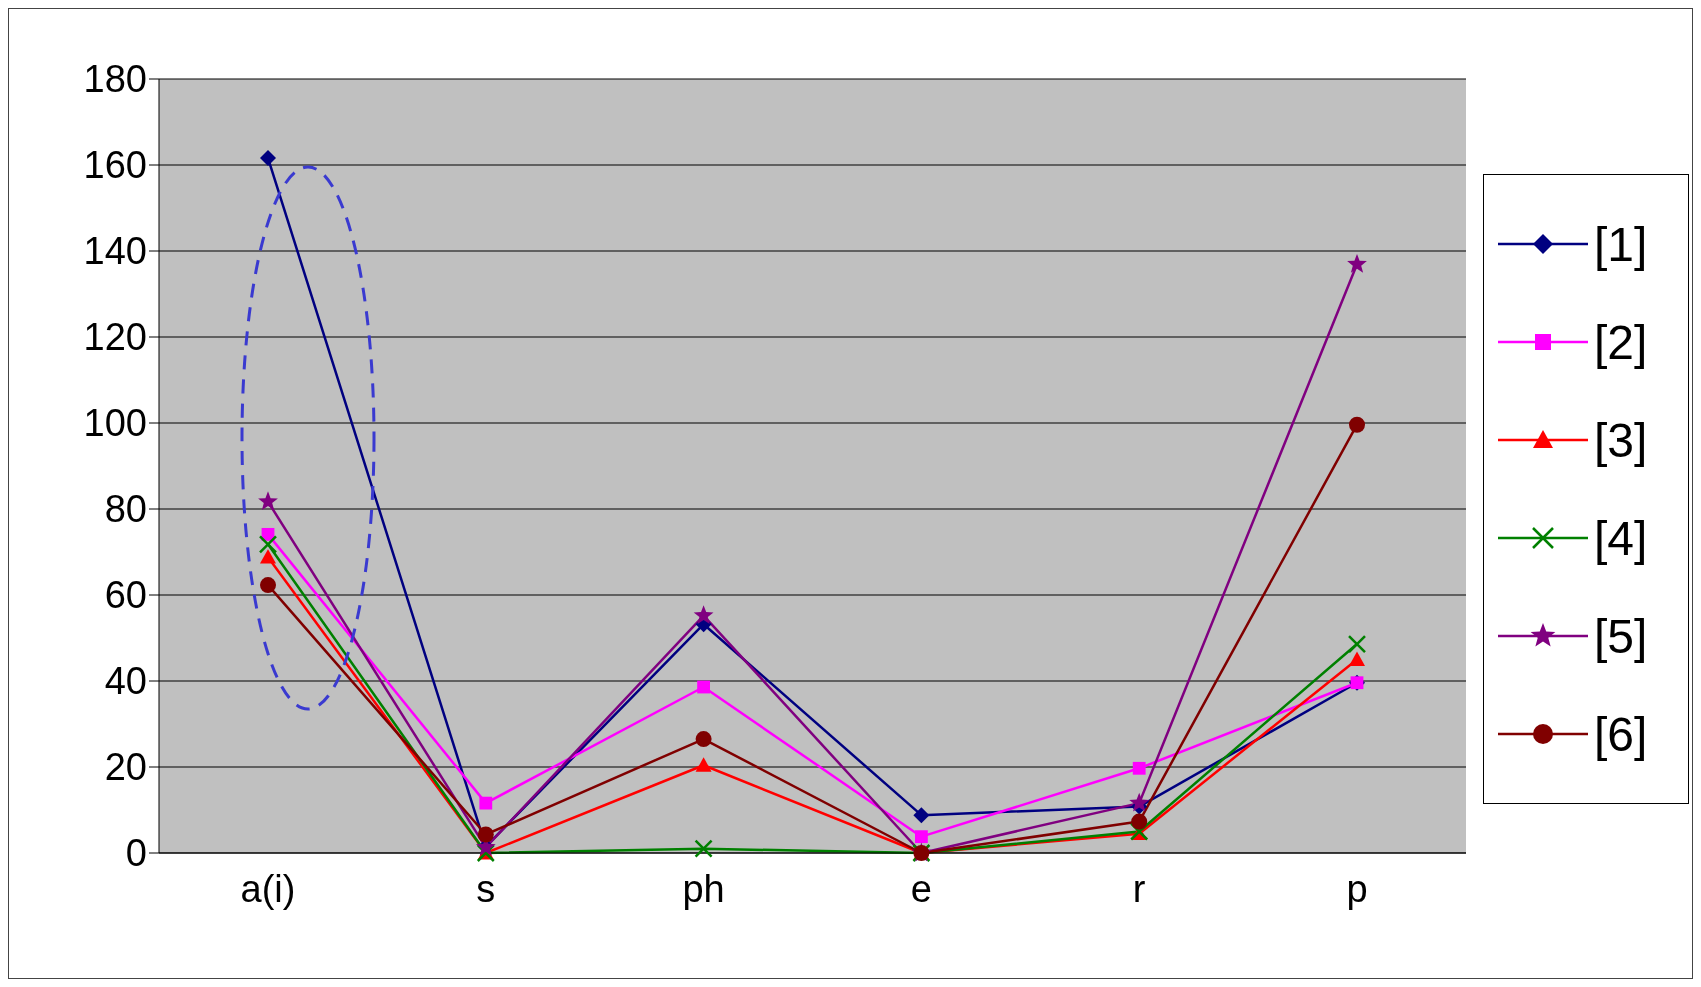  What do you see at coordinates (703, 888) in the screenshot?
I see `x-tick-label: ph` at bounding box center [703, 888].